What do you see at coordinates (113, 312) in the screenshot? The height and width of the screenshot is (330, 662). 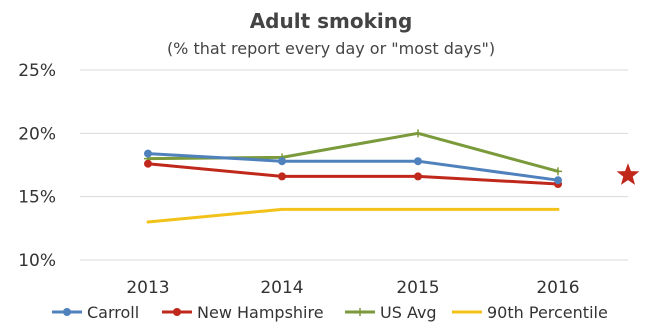 I see `legend-label-carroll: Carroll` at bounding box center [113, 312].